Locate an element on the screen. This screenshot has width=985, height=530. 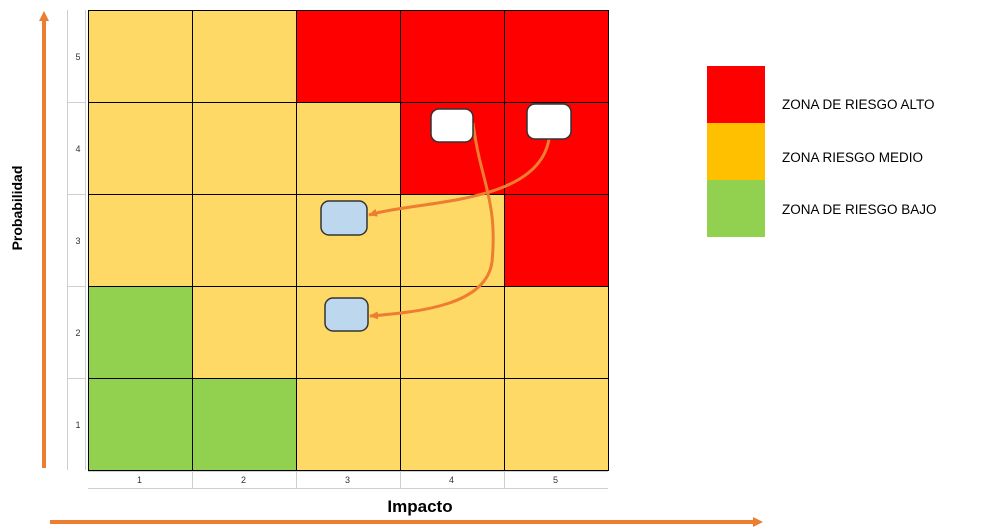
legend-label-bajo: ZONA DE RIESGO BAJO is located at coordinates (859, 209).